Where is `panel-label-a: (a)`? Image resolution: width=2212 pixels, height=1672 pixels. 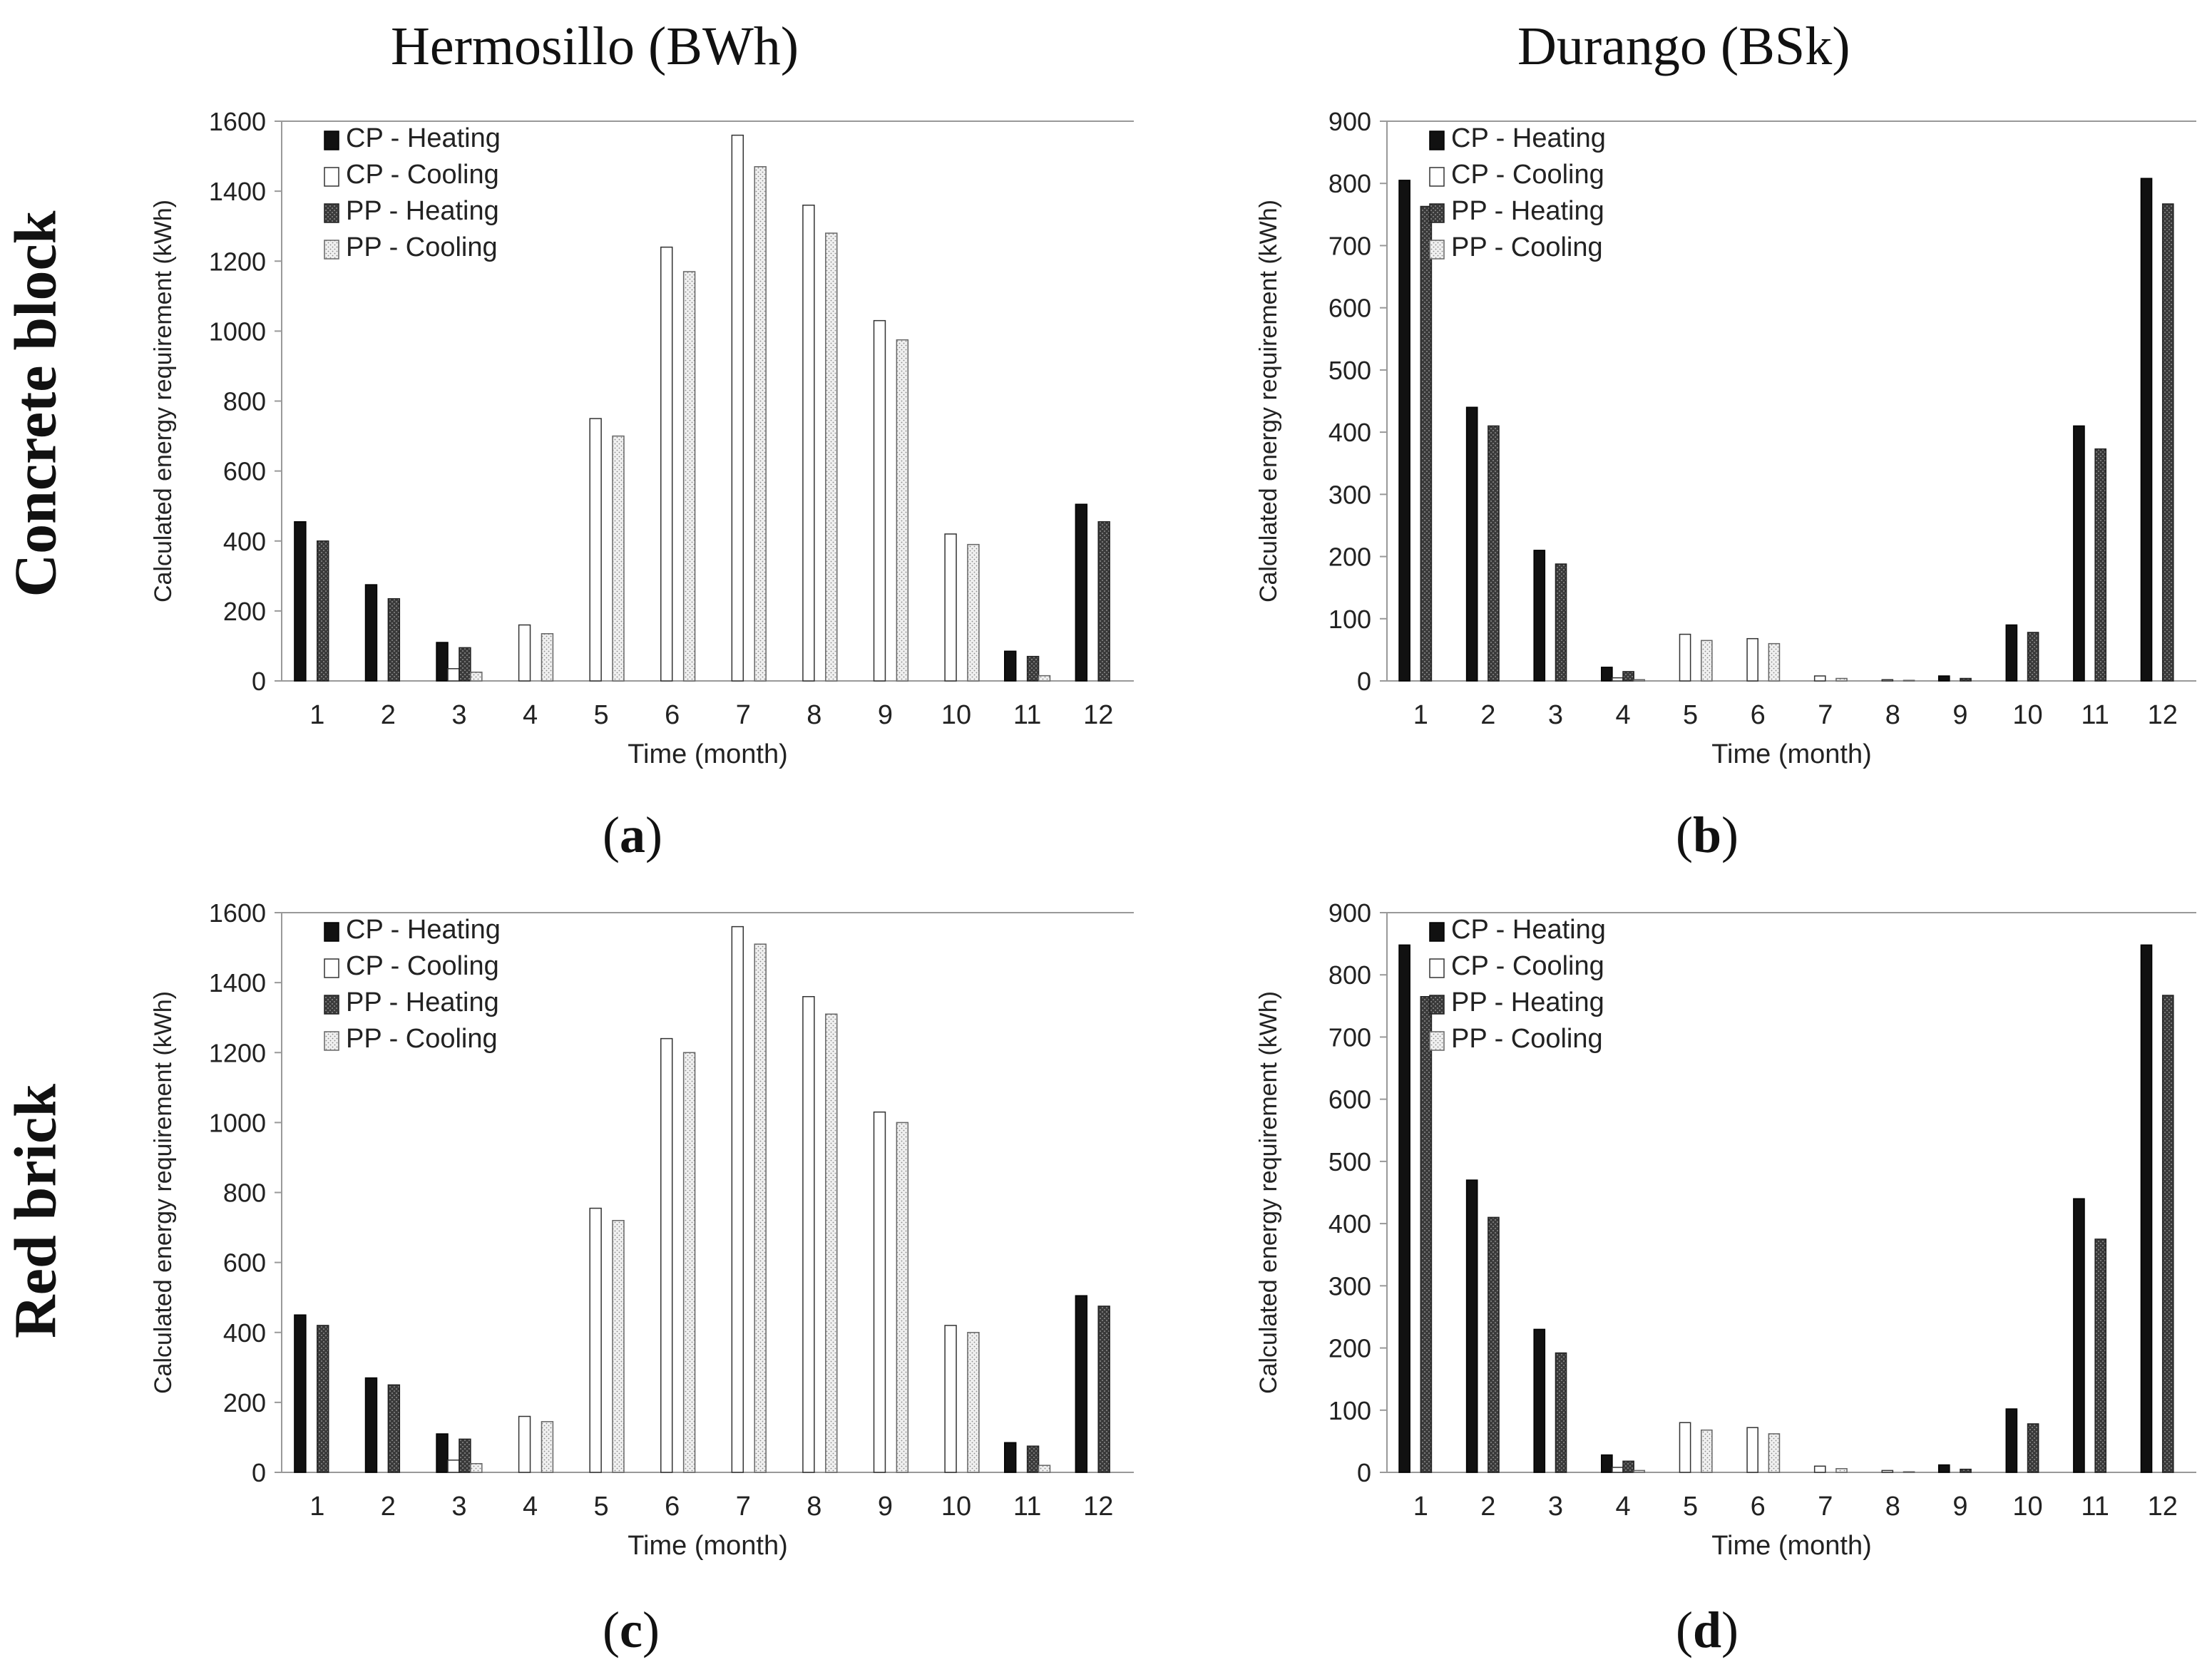
panel-label-a: (a) is located at coordinates (632, 834).